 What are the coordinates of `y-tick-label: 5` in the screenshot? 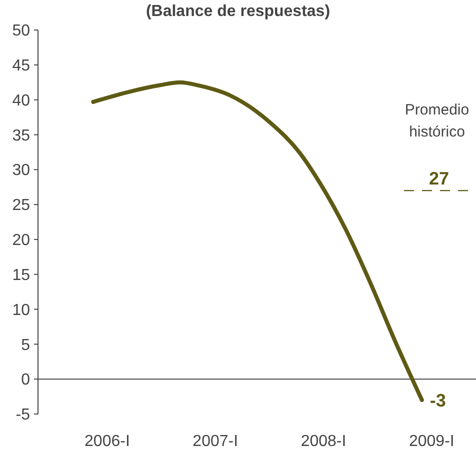 It's located at (25, 345).